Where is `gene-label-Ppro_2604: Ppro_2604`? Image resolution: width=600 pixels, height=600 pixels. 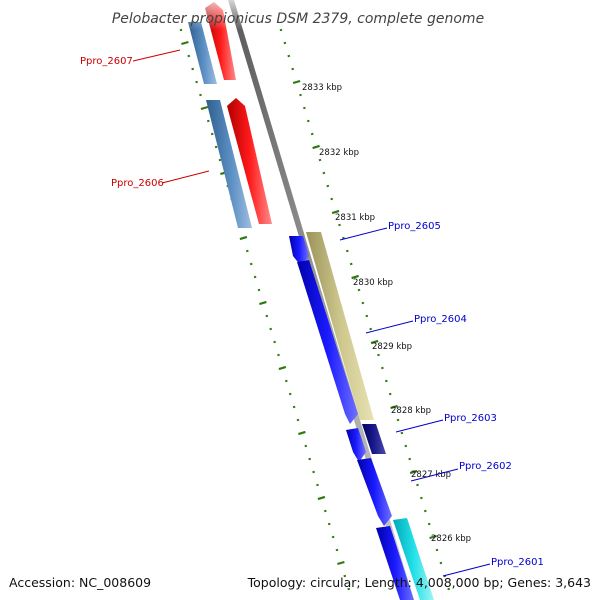
gene-label-Ppro_2604: Ppro_2604 is located at coordinates (440, 319).